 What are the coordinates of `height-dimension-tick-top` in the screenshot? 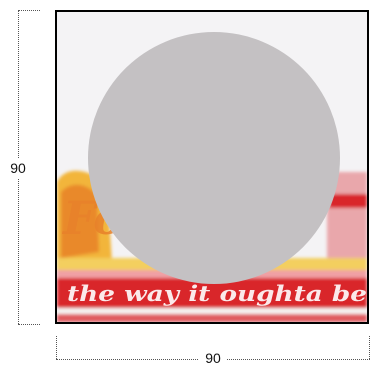 It's located at (29, 10).